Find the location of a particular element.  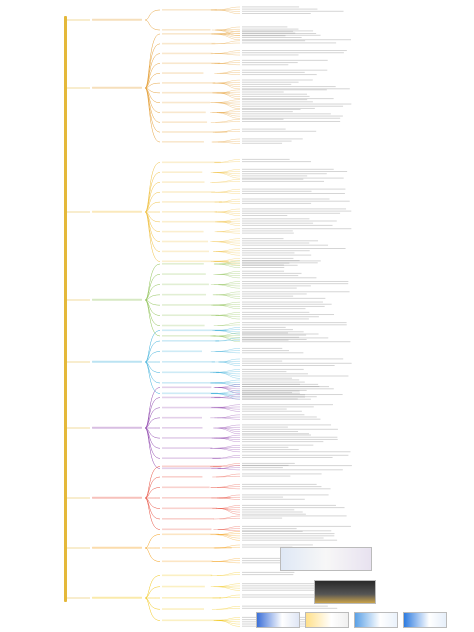

screenshot-thumbnail is located at coordinates (345, 592).